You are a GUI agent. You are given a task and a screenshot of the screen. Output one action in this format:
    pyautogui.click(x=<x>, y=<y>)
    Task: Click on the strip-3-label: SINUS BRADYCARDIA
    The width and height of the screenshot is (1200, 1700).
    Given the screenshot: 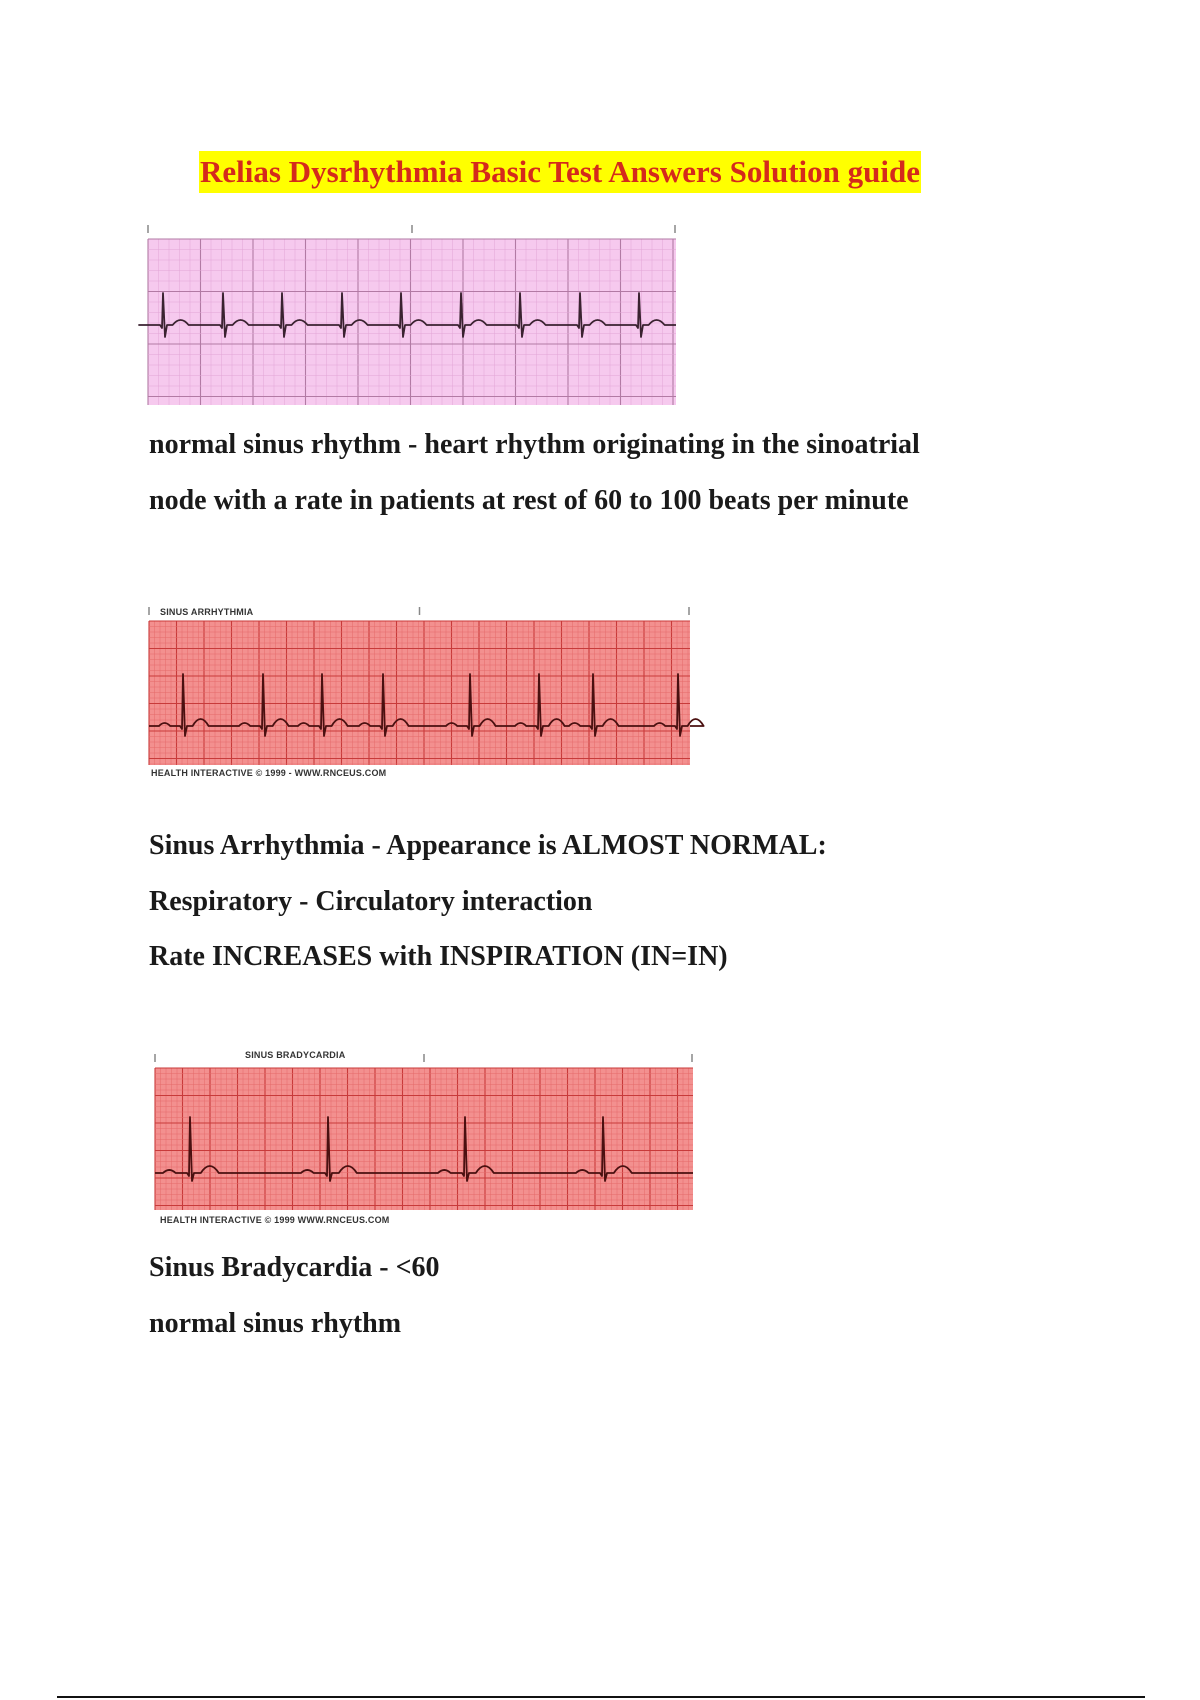 What is the action you would take?
    pyautogui.click(x=295, y=1055)
    